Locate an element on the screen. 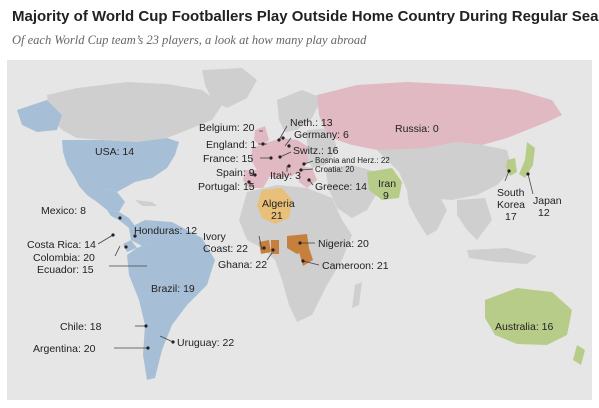 The height and width of the screenshot is (408, 599). label-cameroon: Cameroon: 21 is located at coordinates (355, 266).